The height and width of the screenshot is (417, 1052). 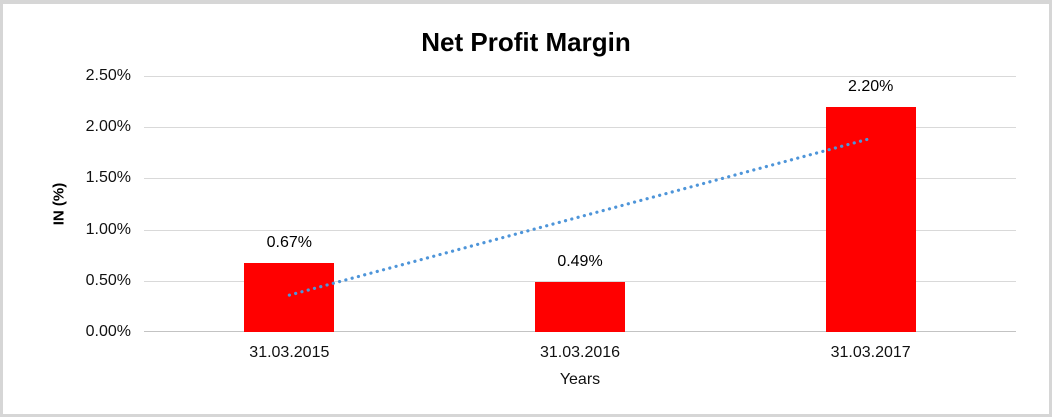 What do you see at coordinates (108, 127) in the screenshot?
I see `y-tick-label: 2.00%` at bounding box center [108, 127].